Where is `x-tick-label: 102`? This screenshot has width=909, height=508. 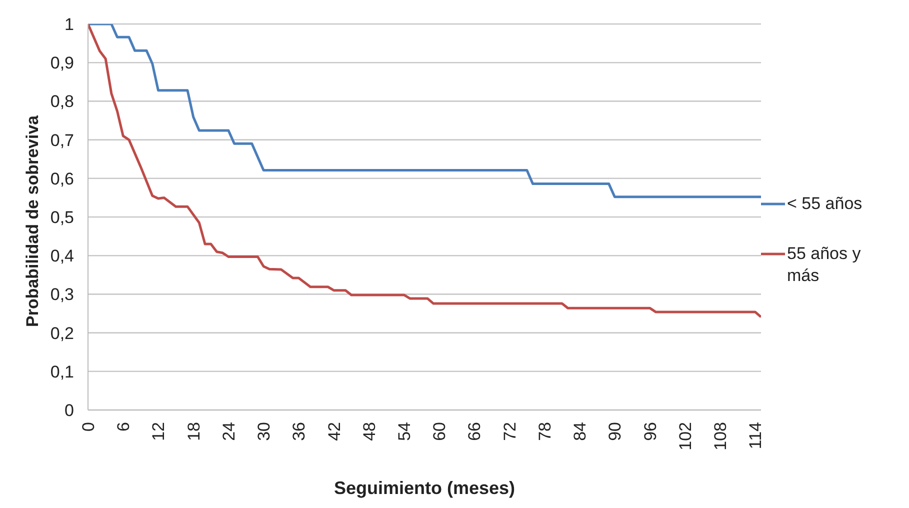
x-tick-label: 102 is located at coordinates (685, 436).